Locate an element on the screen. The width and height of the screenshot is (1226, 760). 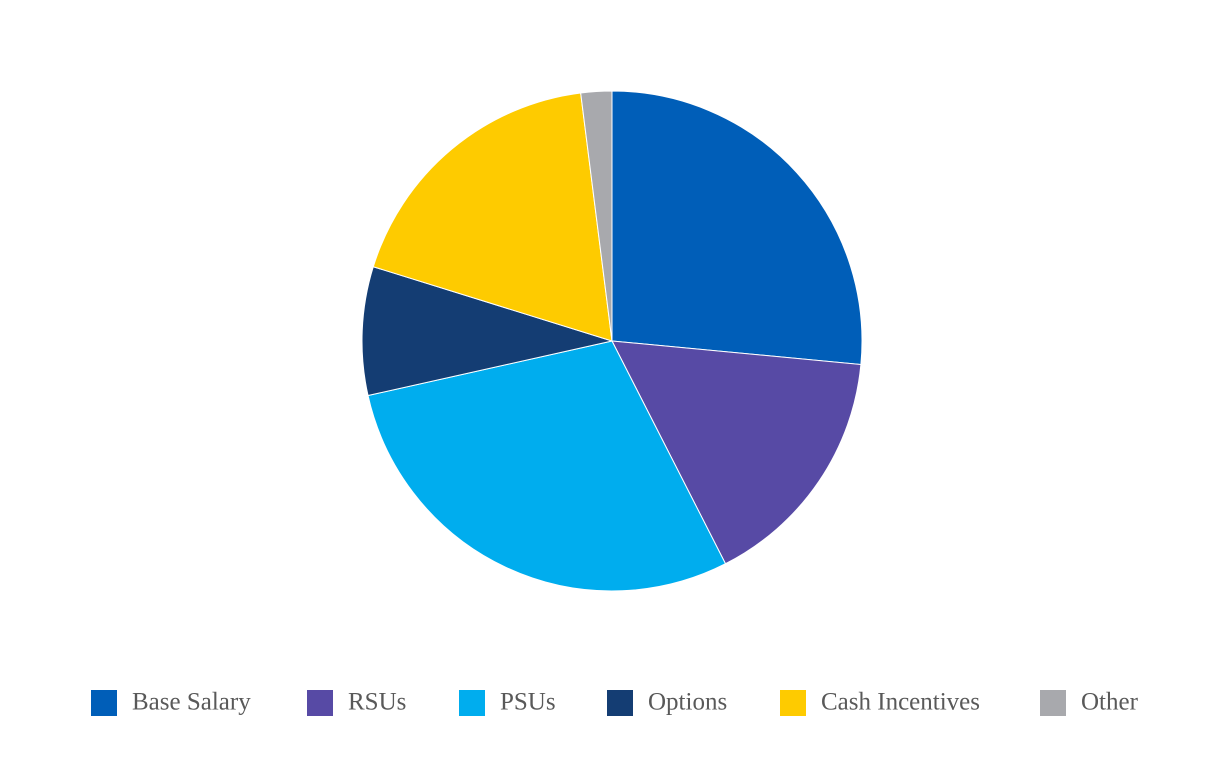
legend-label: Other is located at coordinates (1110, 702).